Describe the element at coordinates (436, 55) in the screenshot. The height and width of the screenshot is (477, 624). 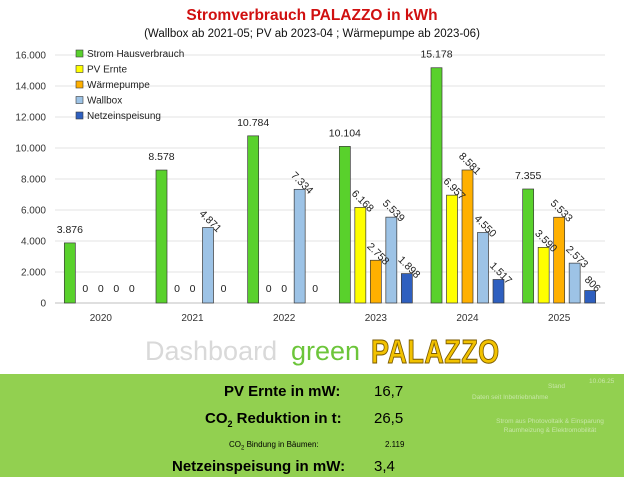
I see `data-label: 15.178` at that location.